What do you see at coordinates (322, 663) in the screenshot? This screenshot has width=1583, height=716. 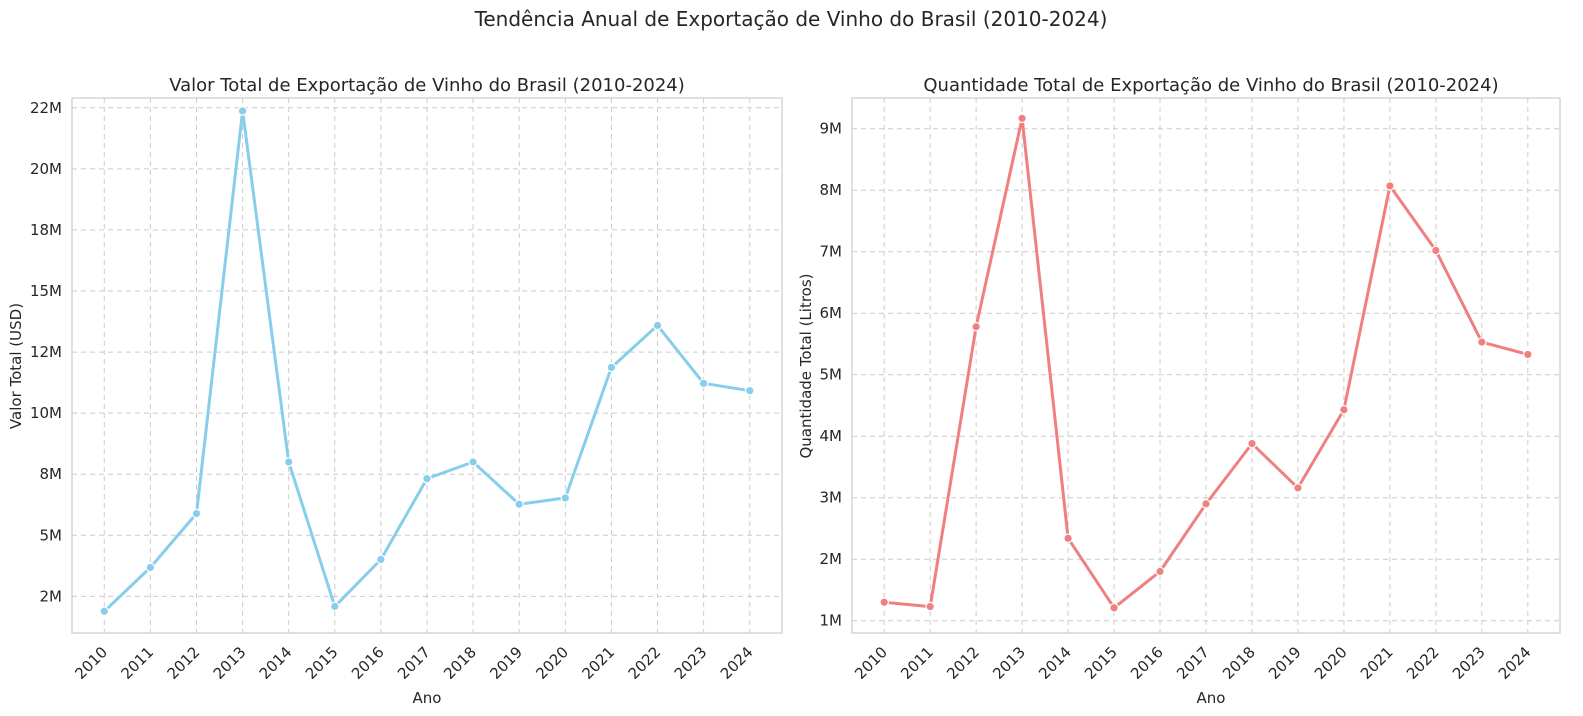 I see `value-x-tick-label: 2015` at bounding box center [322, 663].